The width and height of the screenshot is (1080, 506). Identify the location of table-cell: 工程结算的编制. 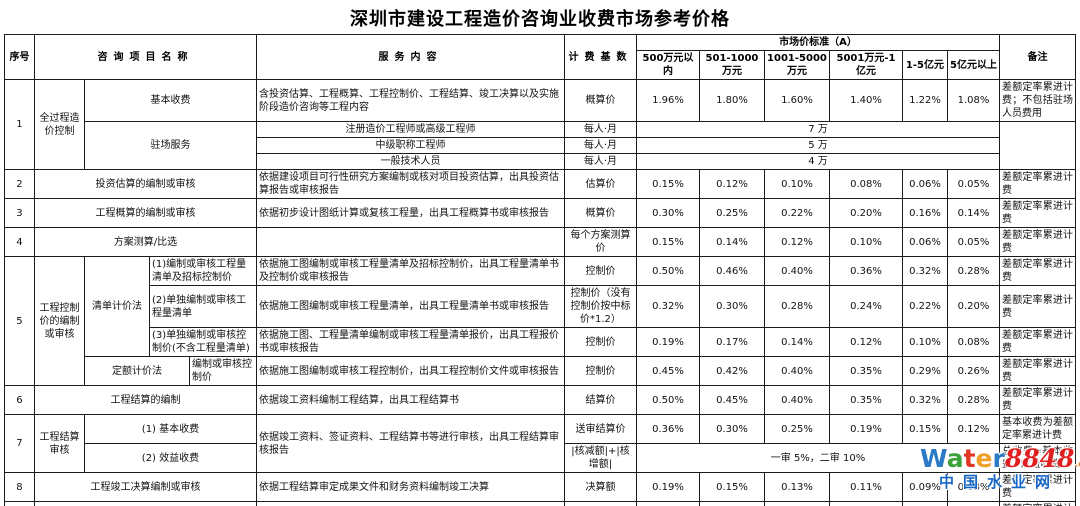
(145, 400).